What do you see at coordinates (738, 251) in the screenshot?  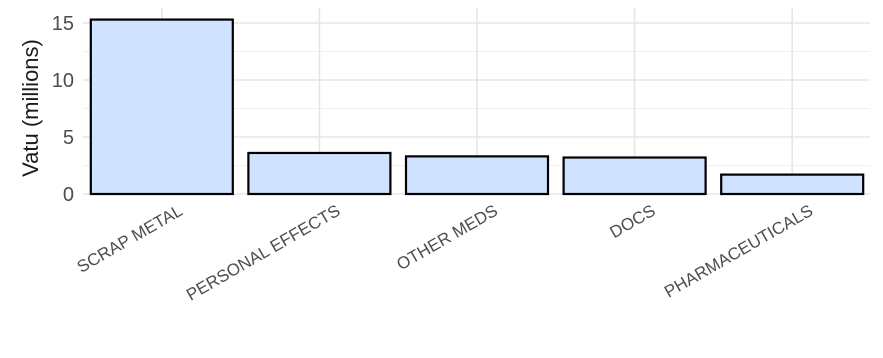 I see `x-tick-label: PHARMACEUTICALS` at bounding box center [738, 251].